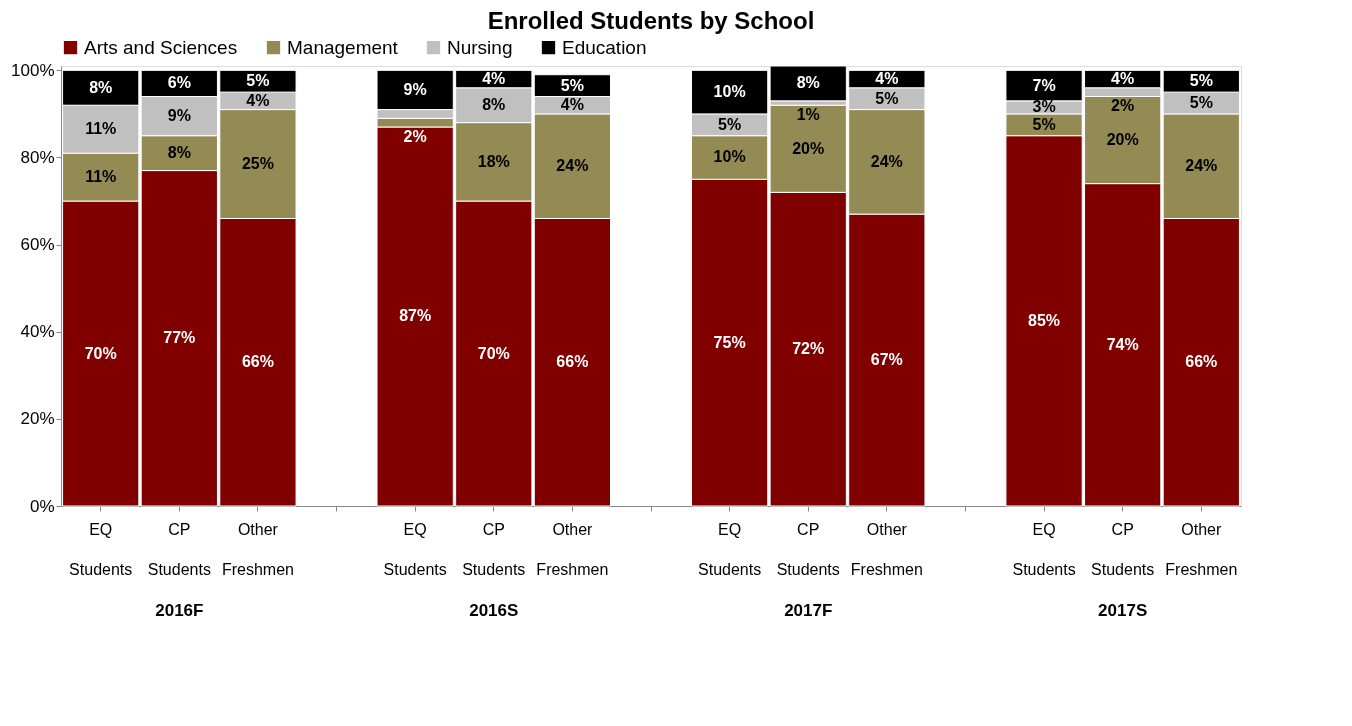 The width and height of the screenshot is (1352, 726). I want to click on data-label: 75%, so click(729, 342).